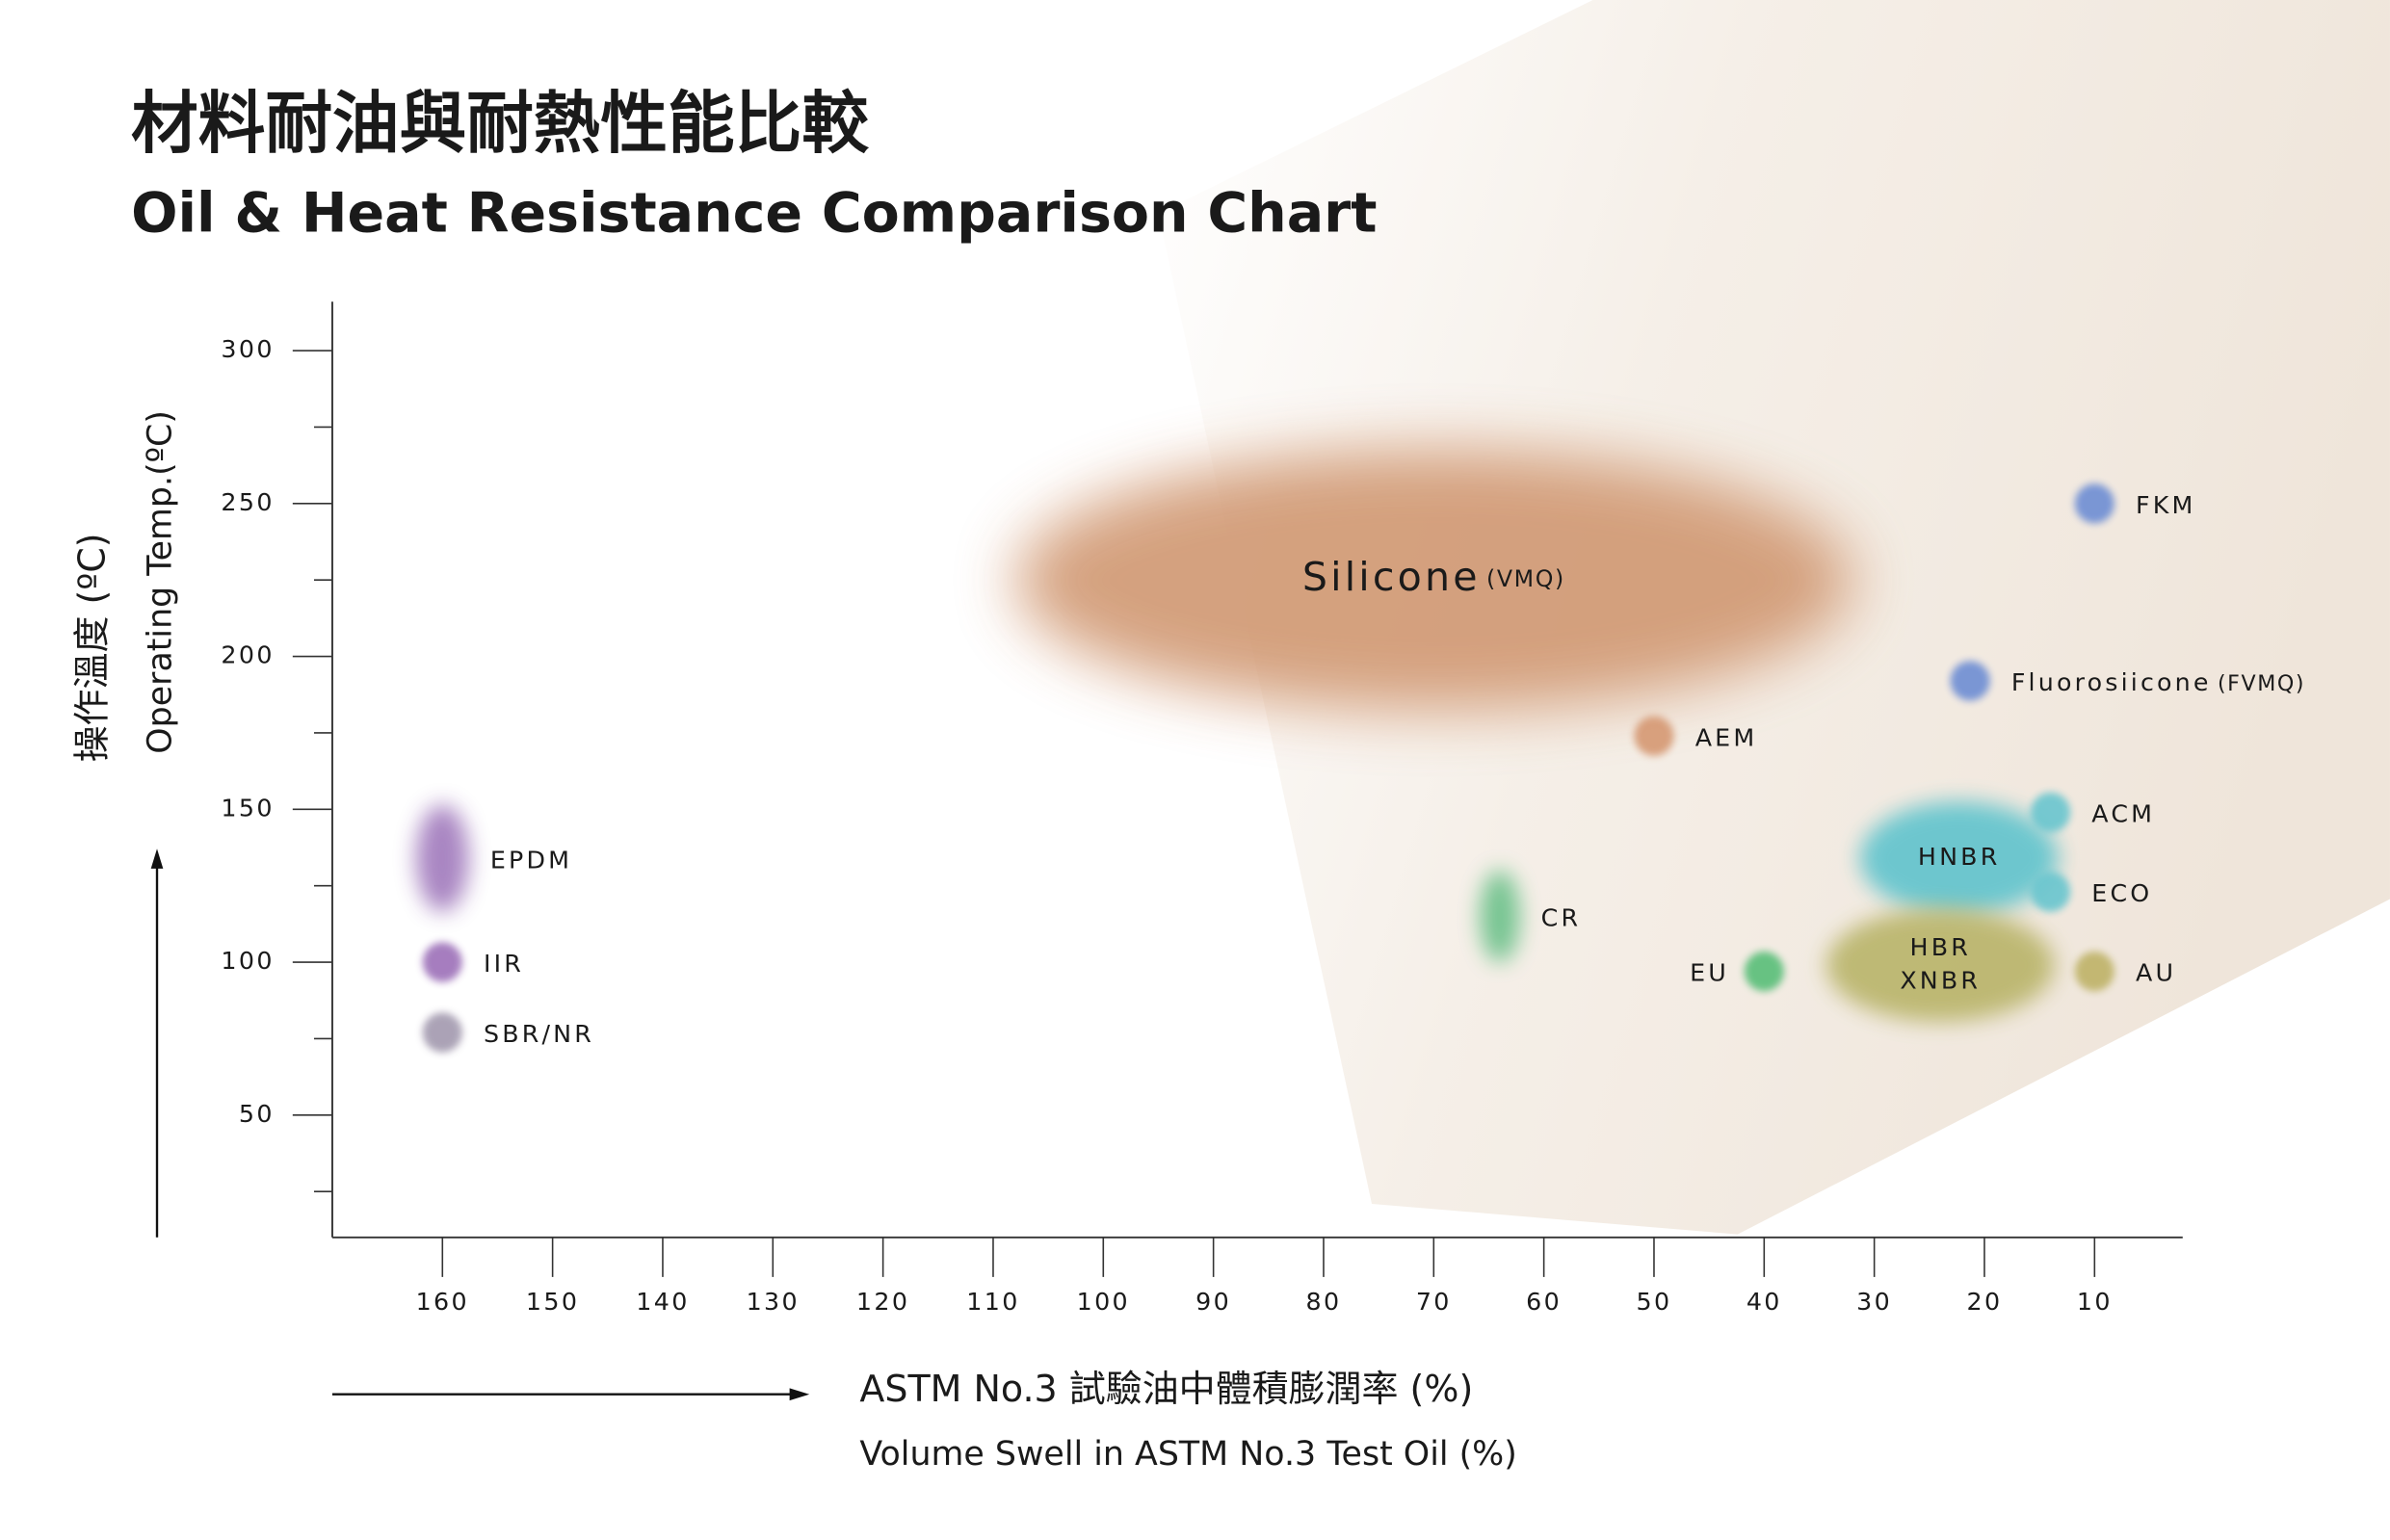 The image size is (2390, 1540). Describe the element at coordinates (92, 647) in the screenshot. I see `y-axis-title: 操作溫度 (ºC)` at that location.